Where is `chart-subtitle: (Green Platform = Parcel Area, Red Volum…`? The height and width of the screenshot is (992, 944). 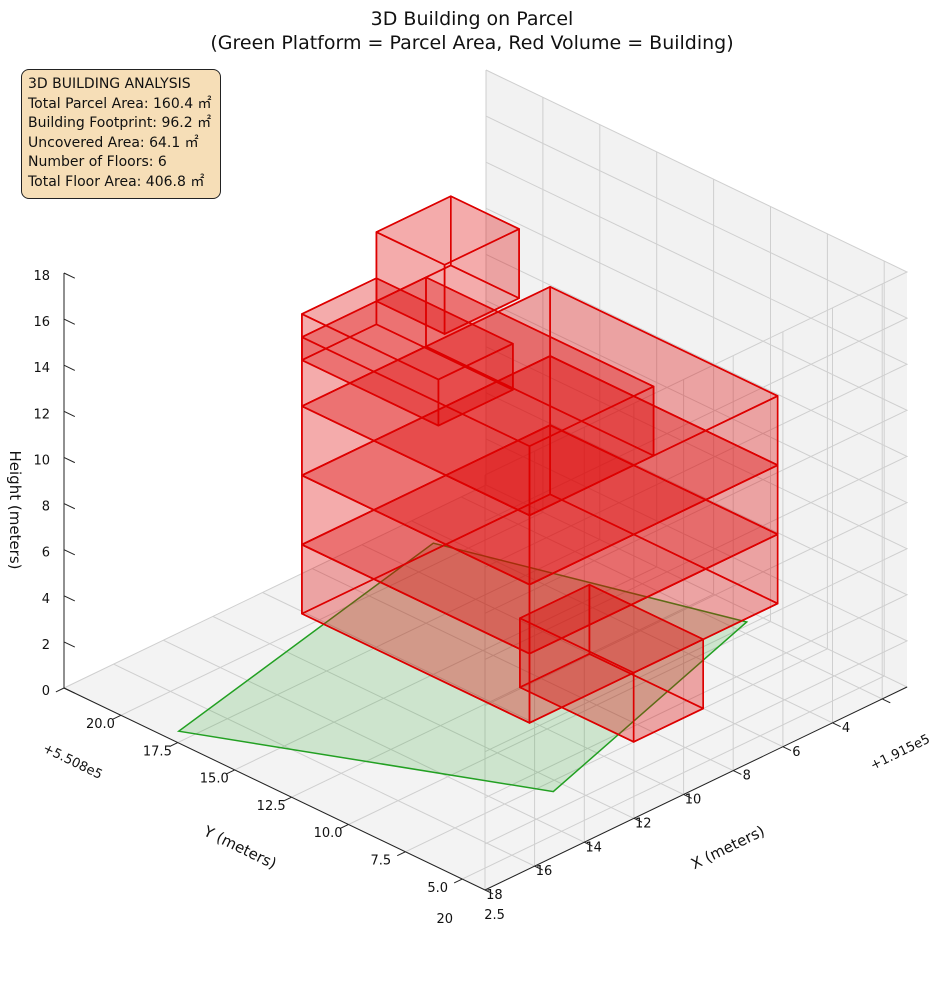
chart-subtitle: (Green Platform = Parcel Area, Red Volum… is located at coordinates (471, 43).